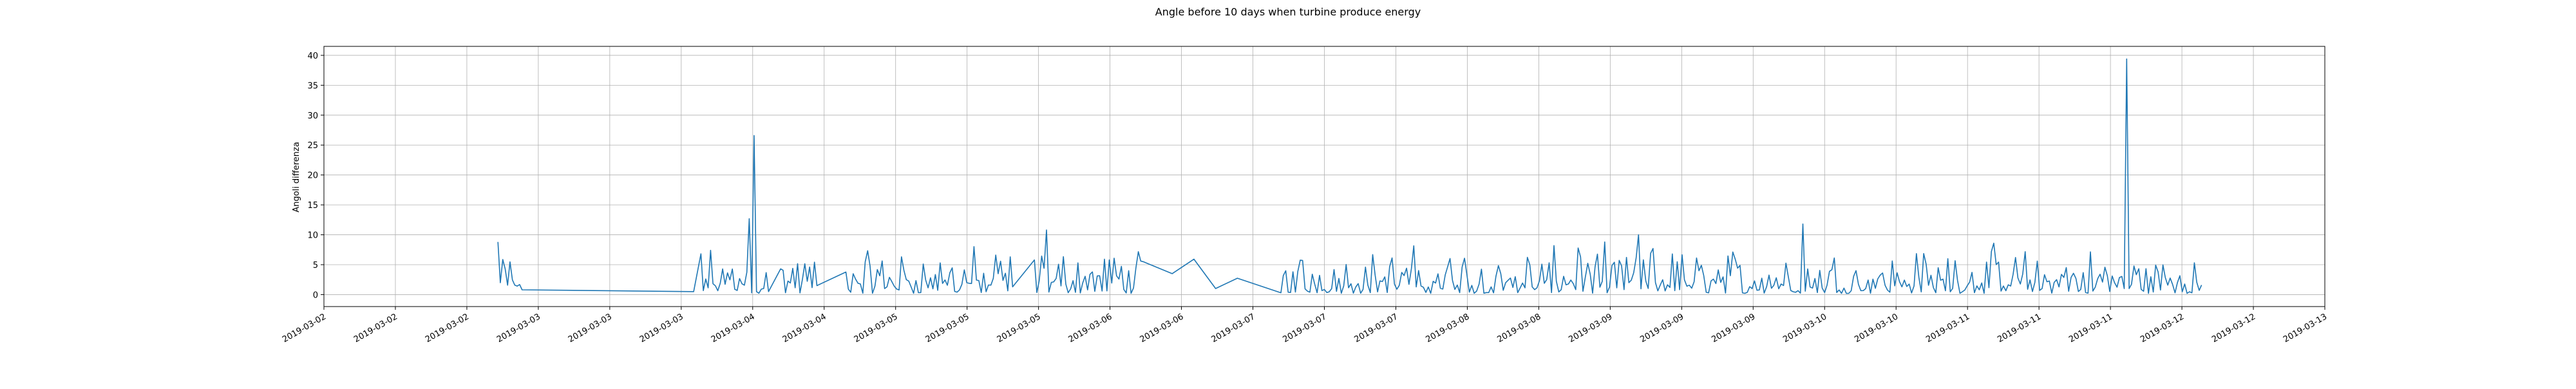 This screenshot has width=2576, height=389. I want to click on y-tick-label: 0, so click(315, 295).